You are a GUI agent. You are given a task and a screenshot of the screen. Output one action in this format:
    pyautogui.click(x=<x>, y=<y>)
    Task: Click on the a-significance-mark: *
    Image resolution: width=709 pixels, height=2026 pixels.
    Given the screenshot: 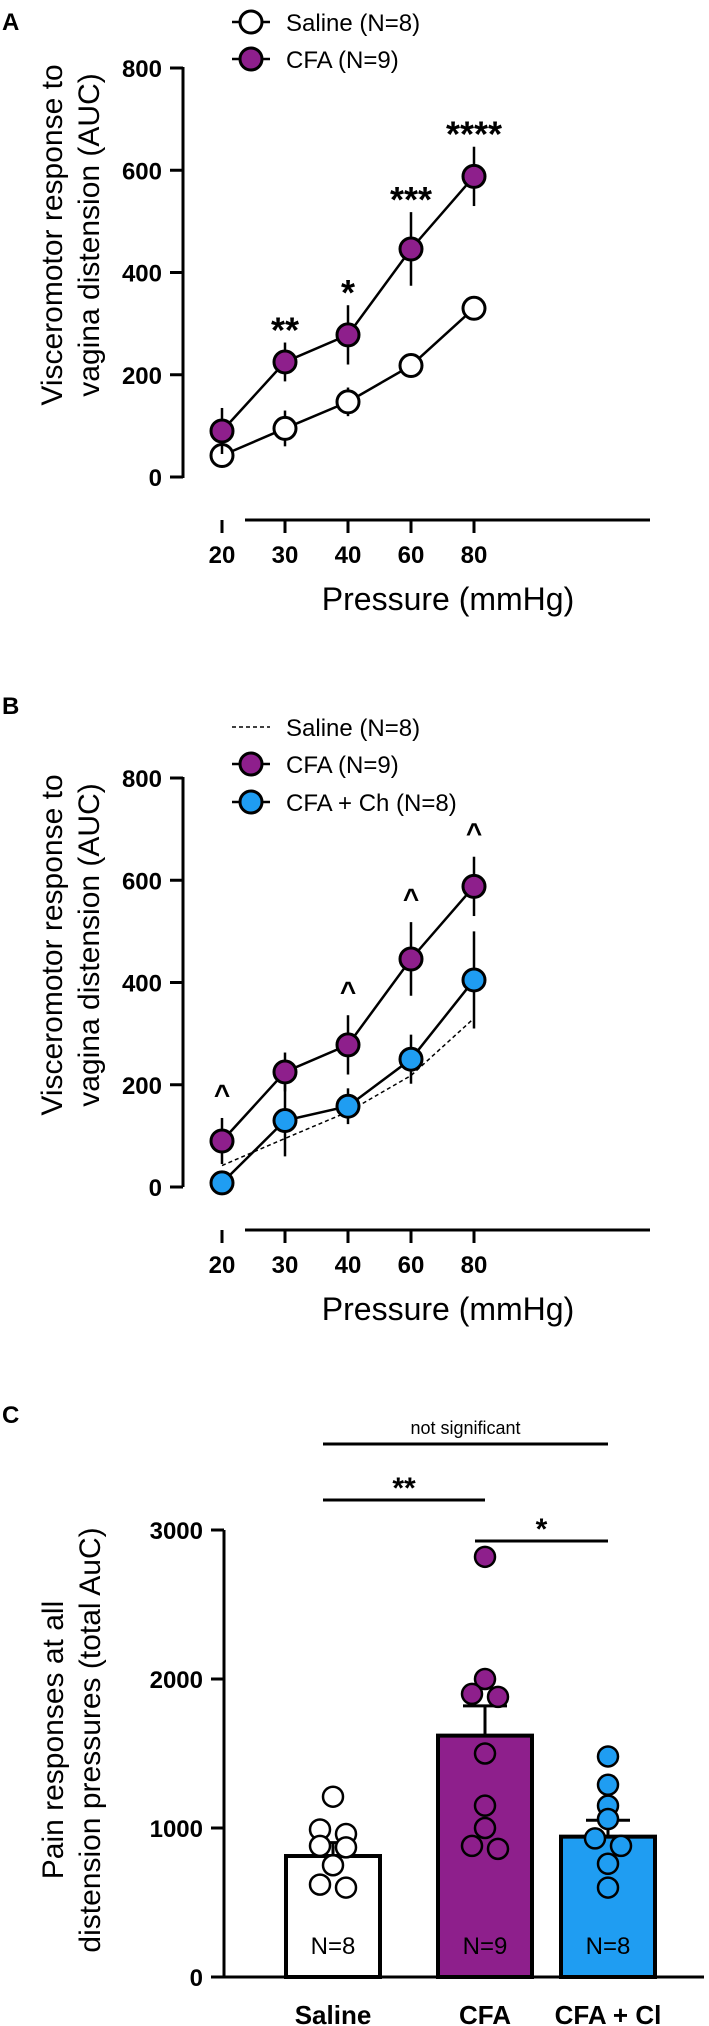 What is the action you would take?
    pyautogui.click(x=348, y=292)
    